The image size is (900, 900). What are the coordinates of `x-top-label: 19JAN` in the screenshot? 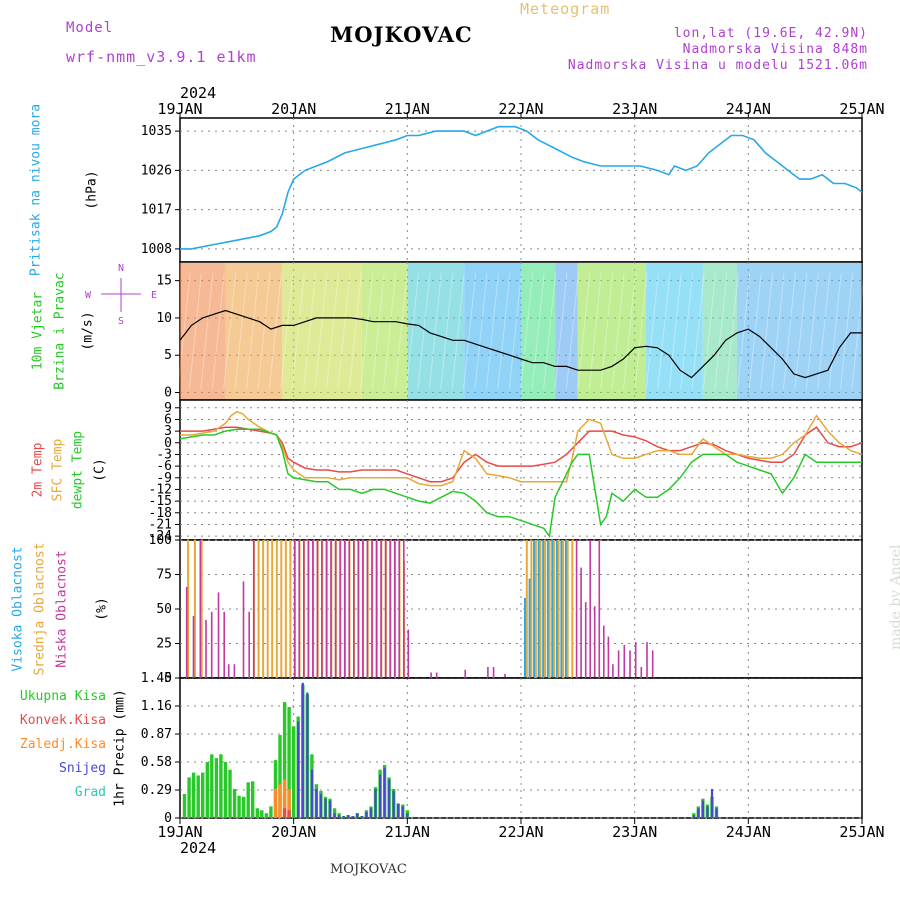 It's located at (179, 109).